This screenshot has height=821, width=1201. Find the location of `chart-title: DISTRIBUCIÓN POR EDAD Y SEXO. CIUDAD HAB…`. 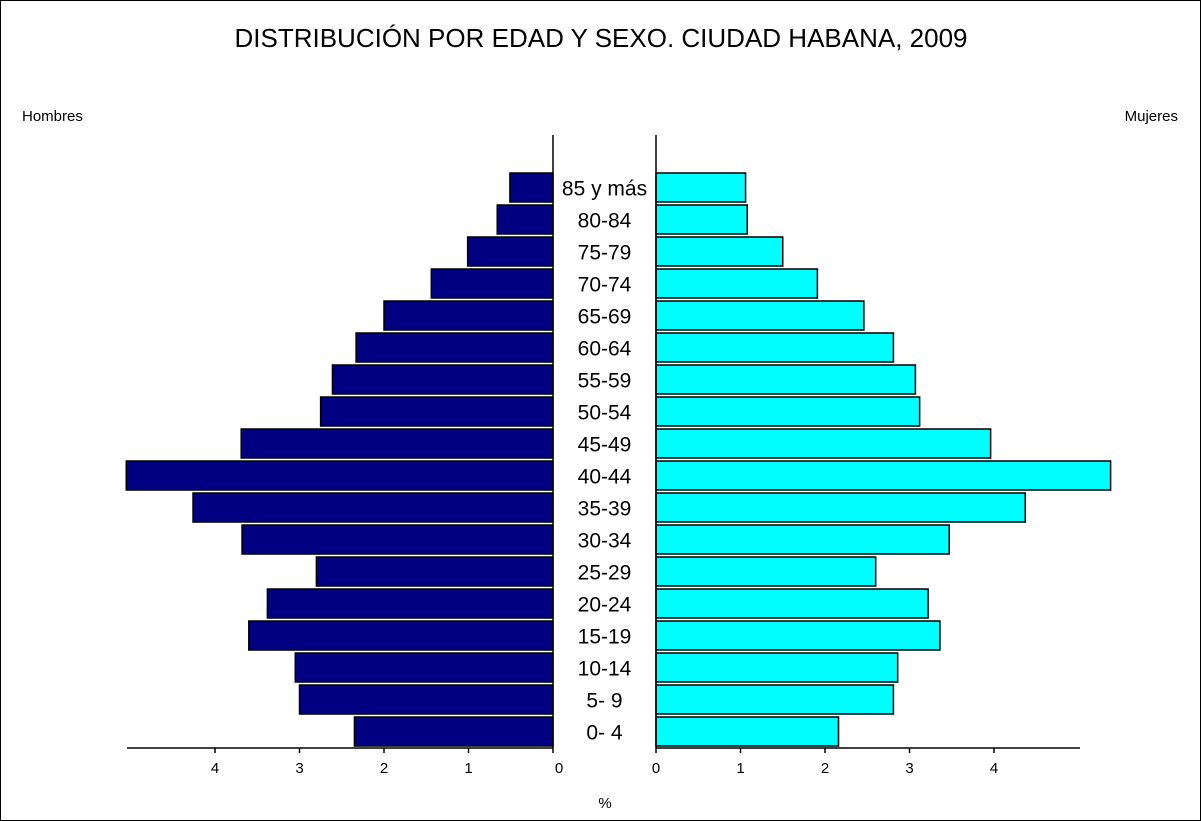

chart-title: DISTRIBUCIÓN POR EDAD Y SEXO. CIUDAD HAB… is located at coordinates (600, 38).